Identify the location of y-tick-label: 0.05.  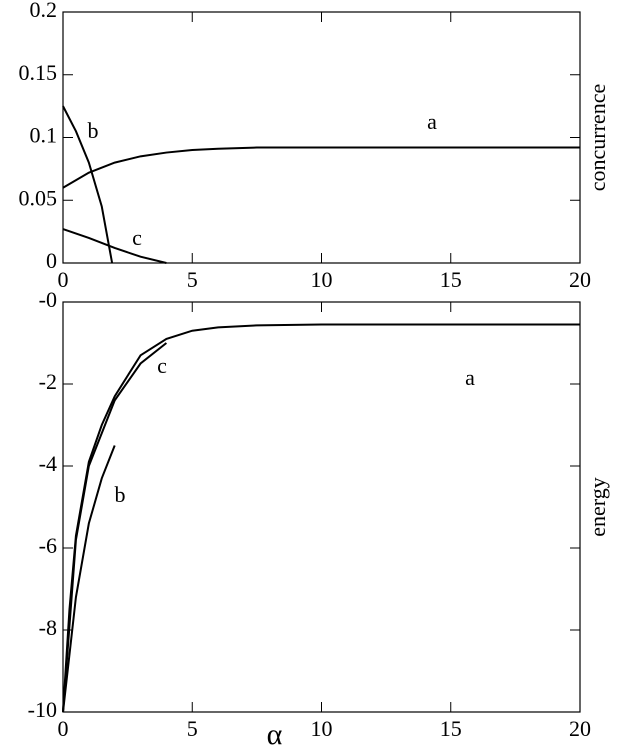
(38, 197).